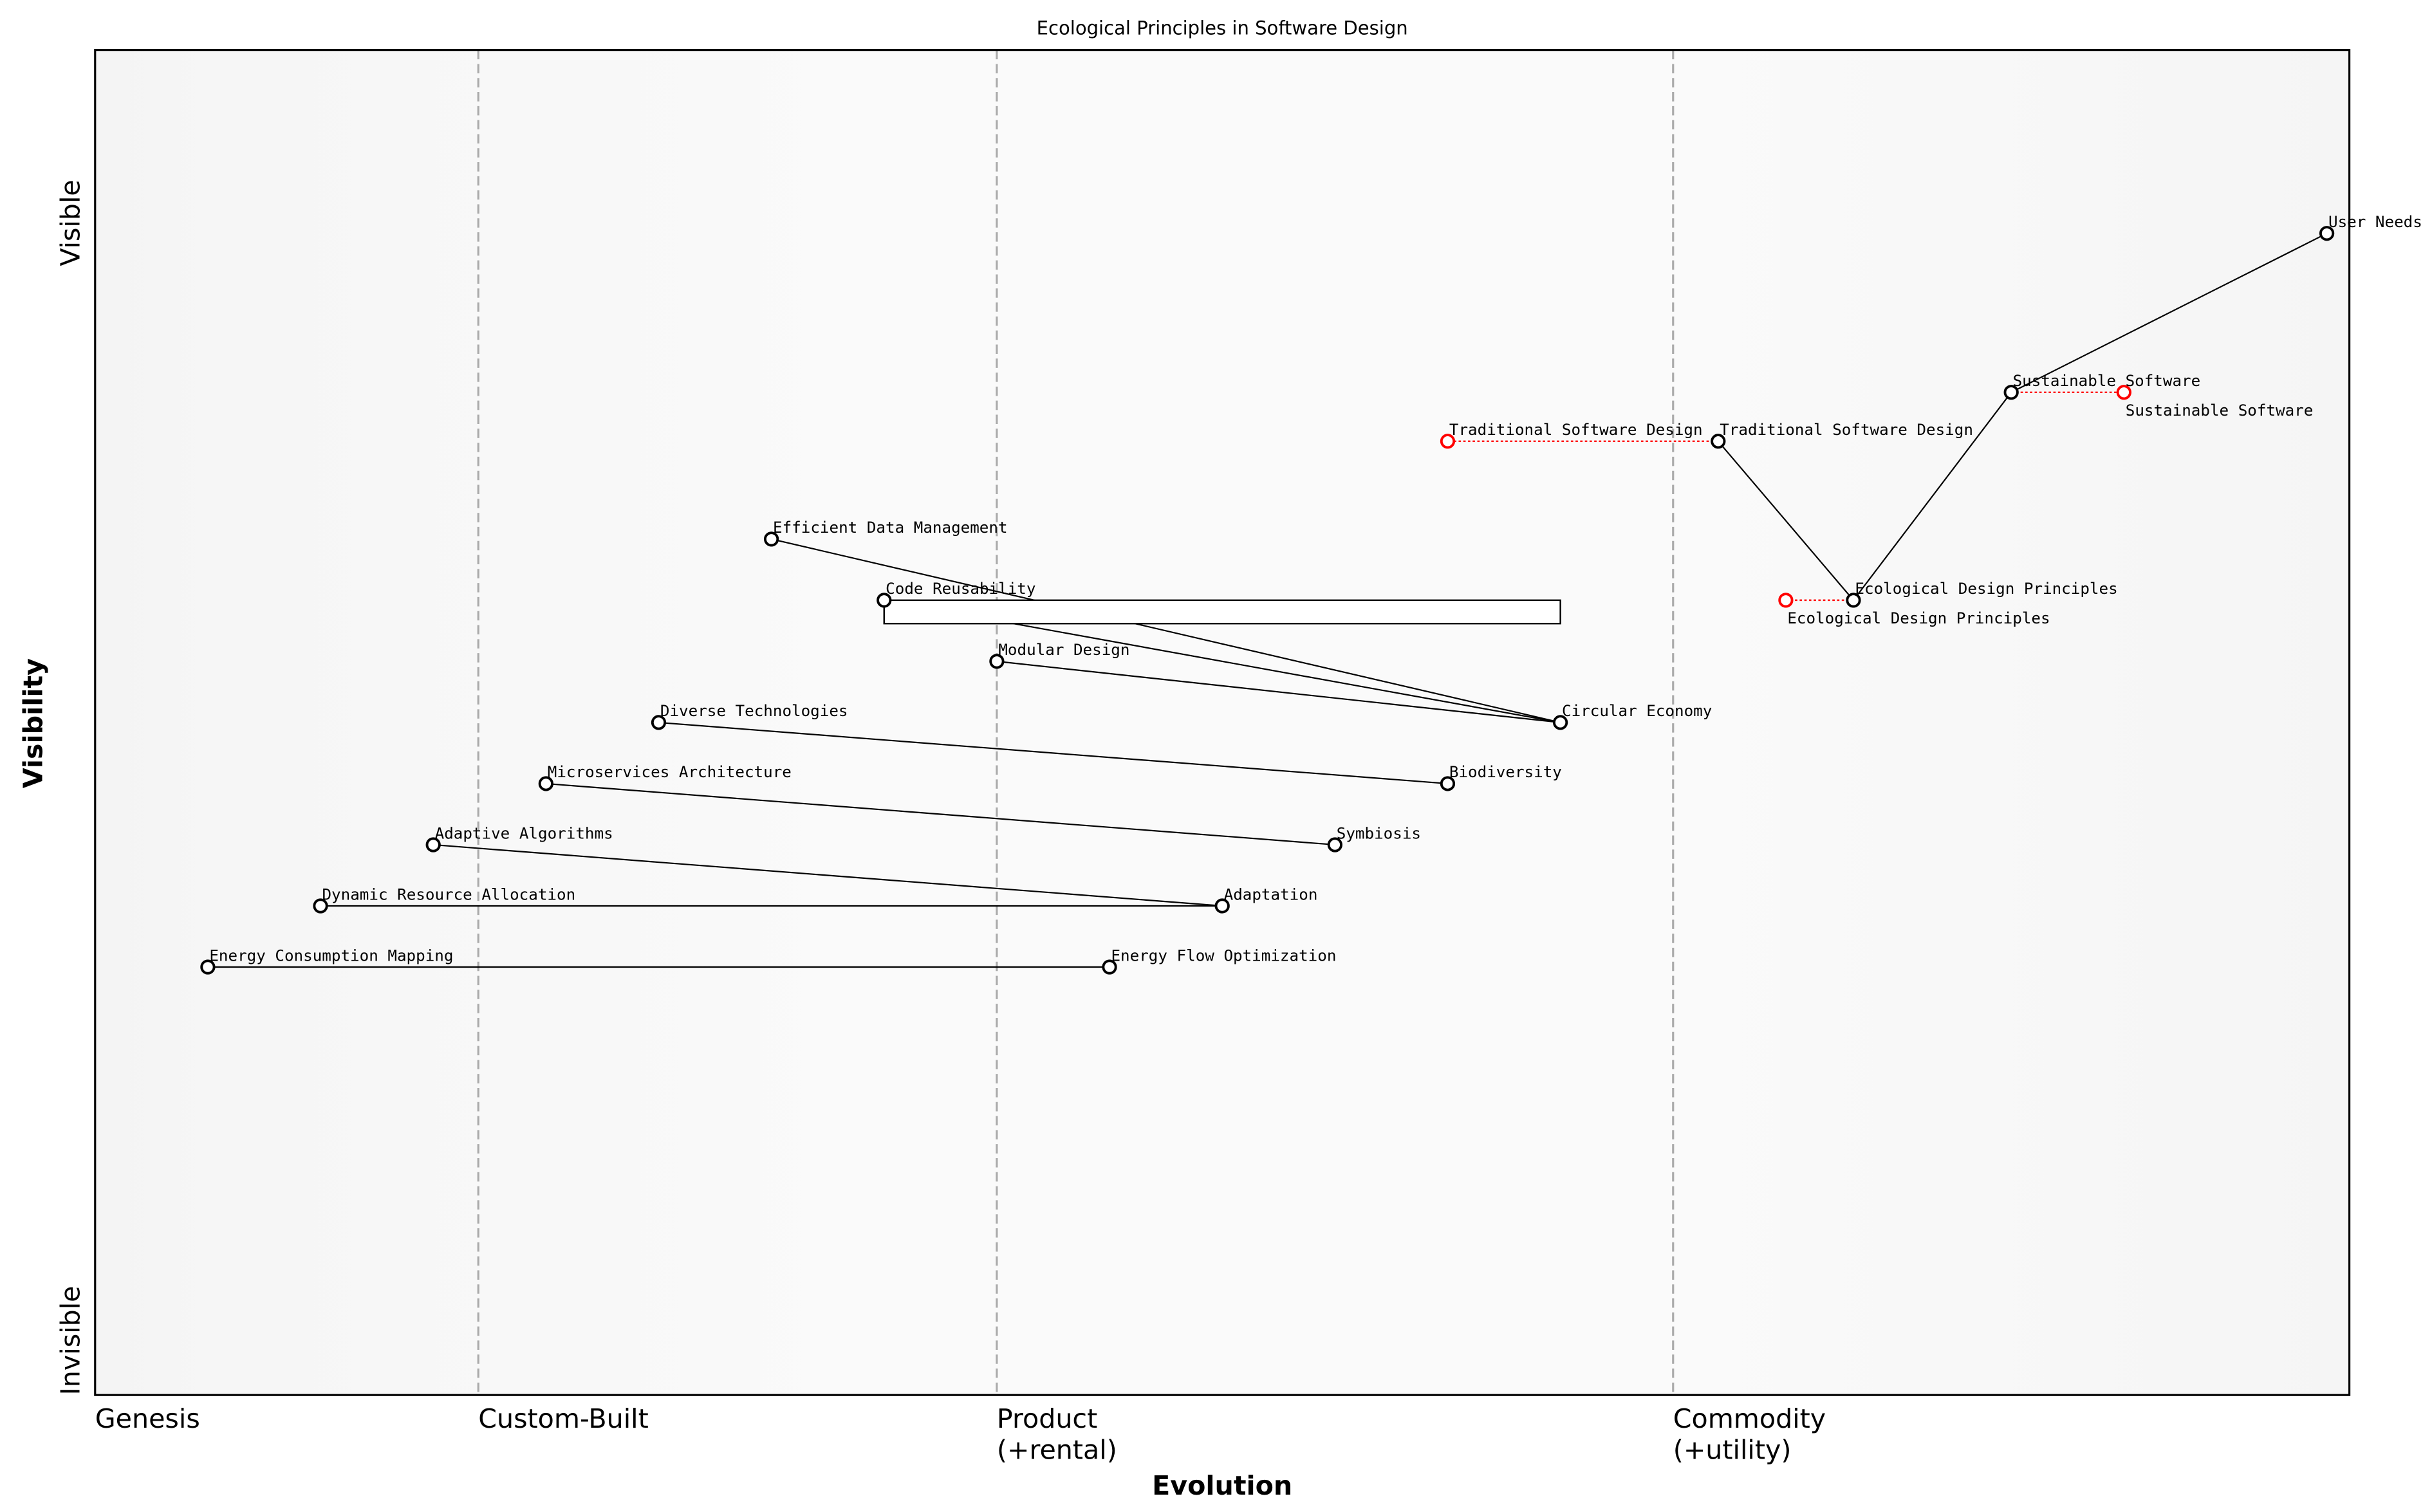 Image resolution: width=2432 pixels, height=1512 pixels. What do you see at coordinates (1986, 589) in the screenshot?
I see `component-label-ecological-design-principles: Ecological Design Principles` at bounding box center [1986, 589].